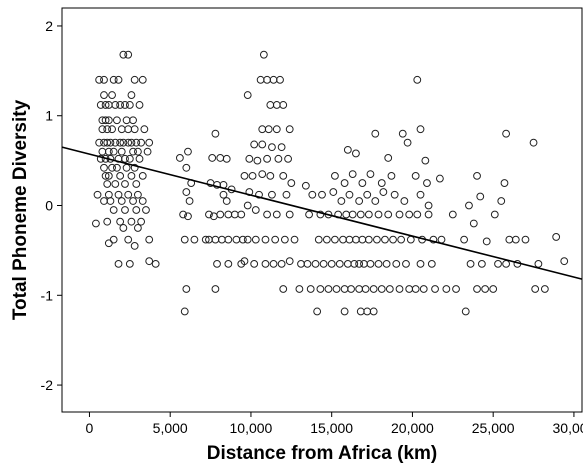 This screenshot has height=466, width=583. What do you see at coordinates (49, 116) in the screenshot?
I see `y-tick-label: 1` at bounding box center [49, 116].